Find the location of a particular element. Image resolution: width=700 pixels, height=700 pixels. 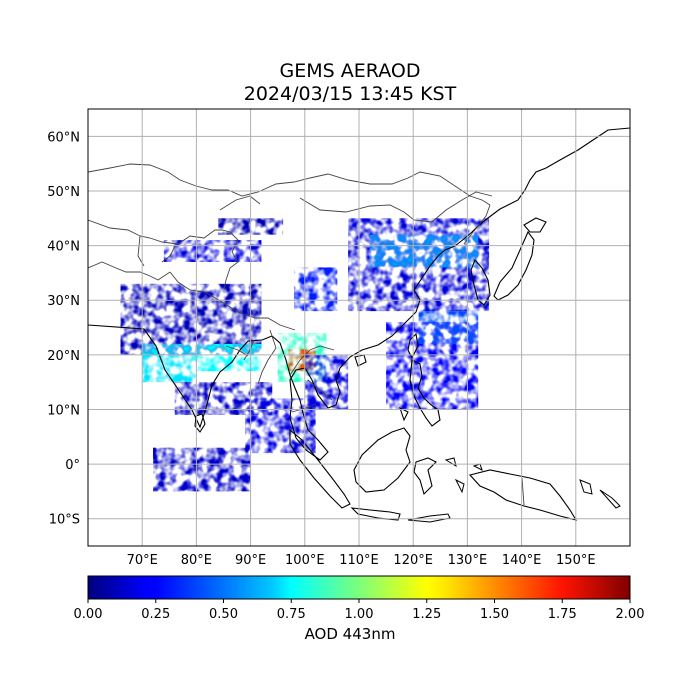

coastline-korea is located at coordinates (480, 282).